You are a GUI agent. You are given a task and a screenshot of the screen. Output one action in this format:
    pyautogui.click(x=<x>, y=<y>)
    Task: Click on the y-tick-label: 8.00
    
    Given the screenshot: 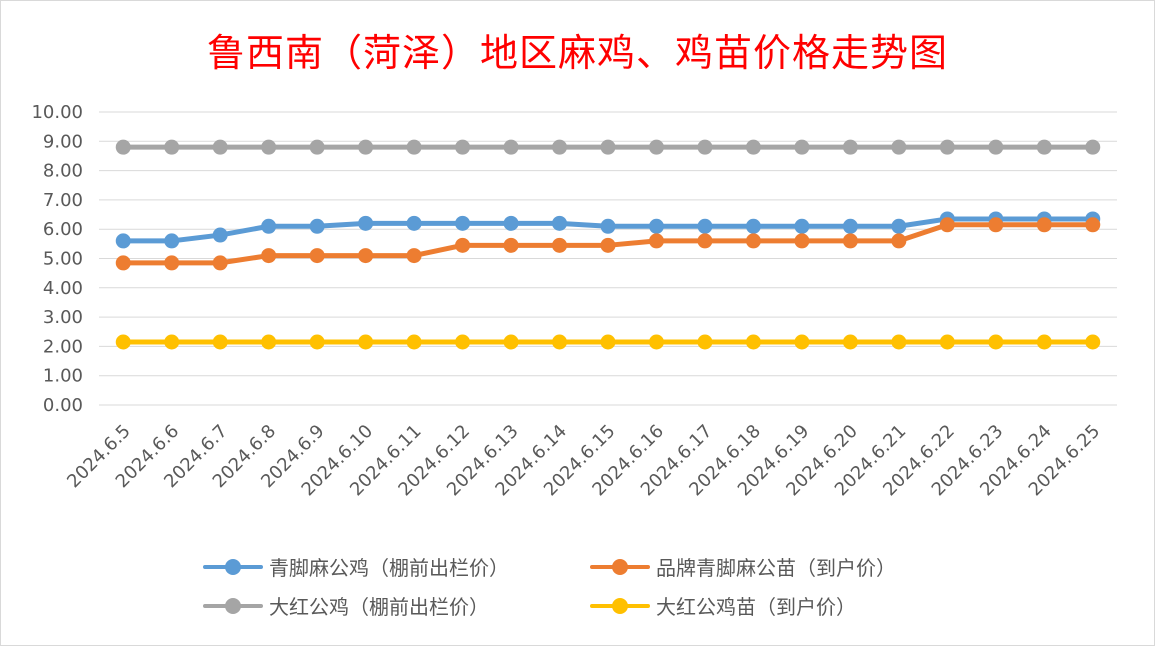 What is the action you would take?
    pyautogui.click(x=63, y=171)
    